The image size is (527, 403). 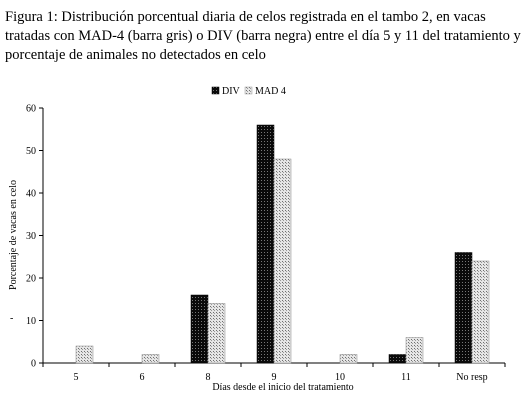 I want to click on y-axis-title: Porcentaje de vacas en celo, so click(x=13, y=235).